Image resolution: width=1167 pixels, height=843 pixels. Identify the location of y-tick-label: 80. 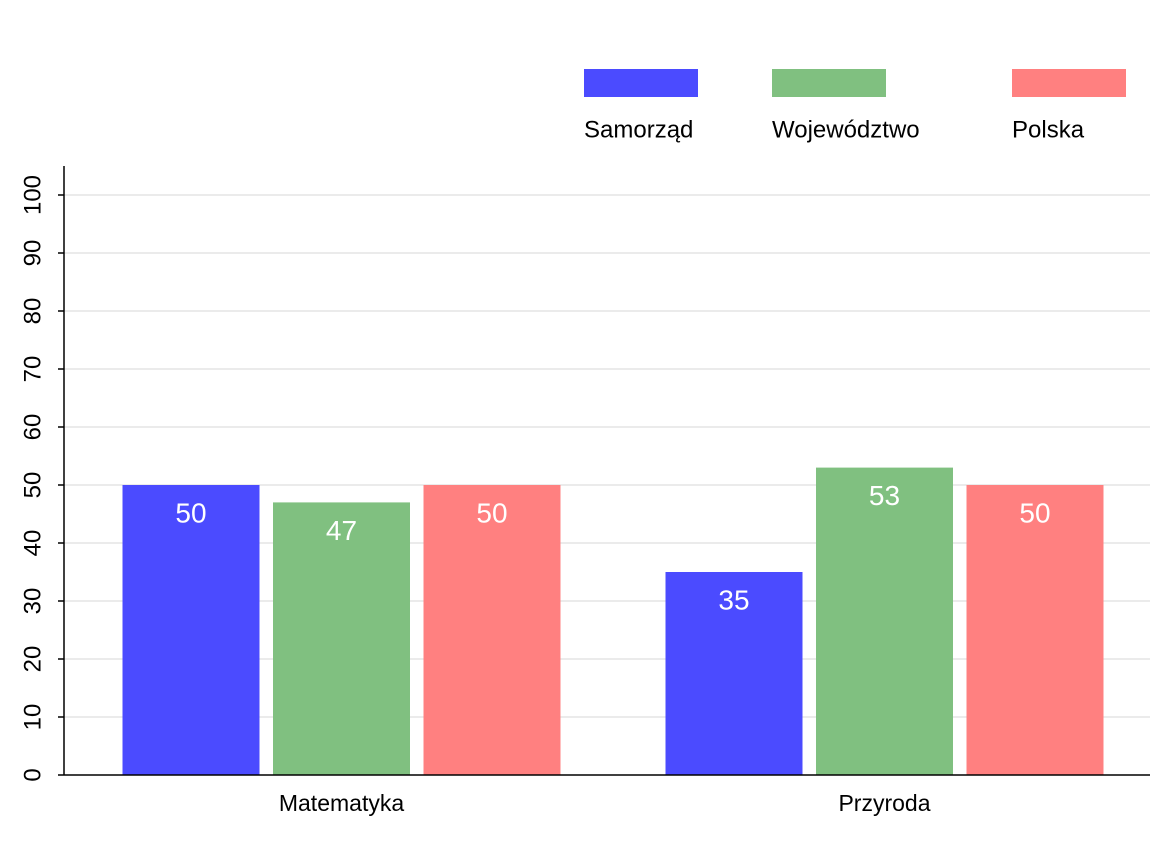
(32, 311).